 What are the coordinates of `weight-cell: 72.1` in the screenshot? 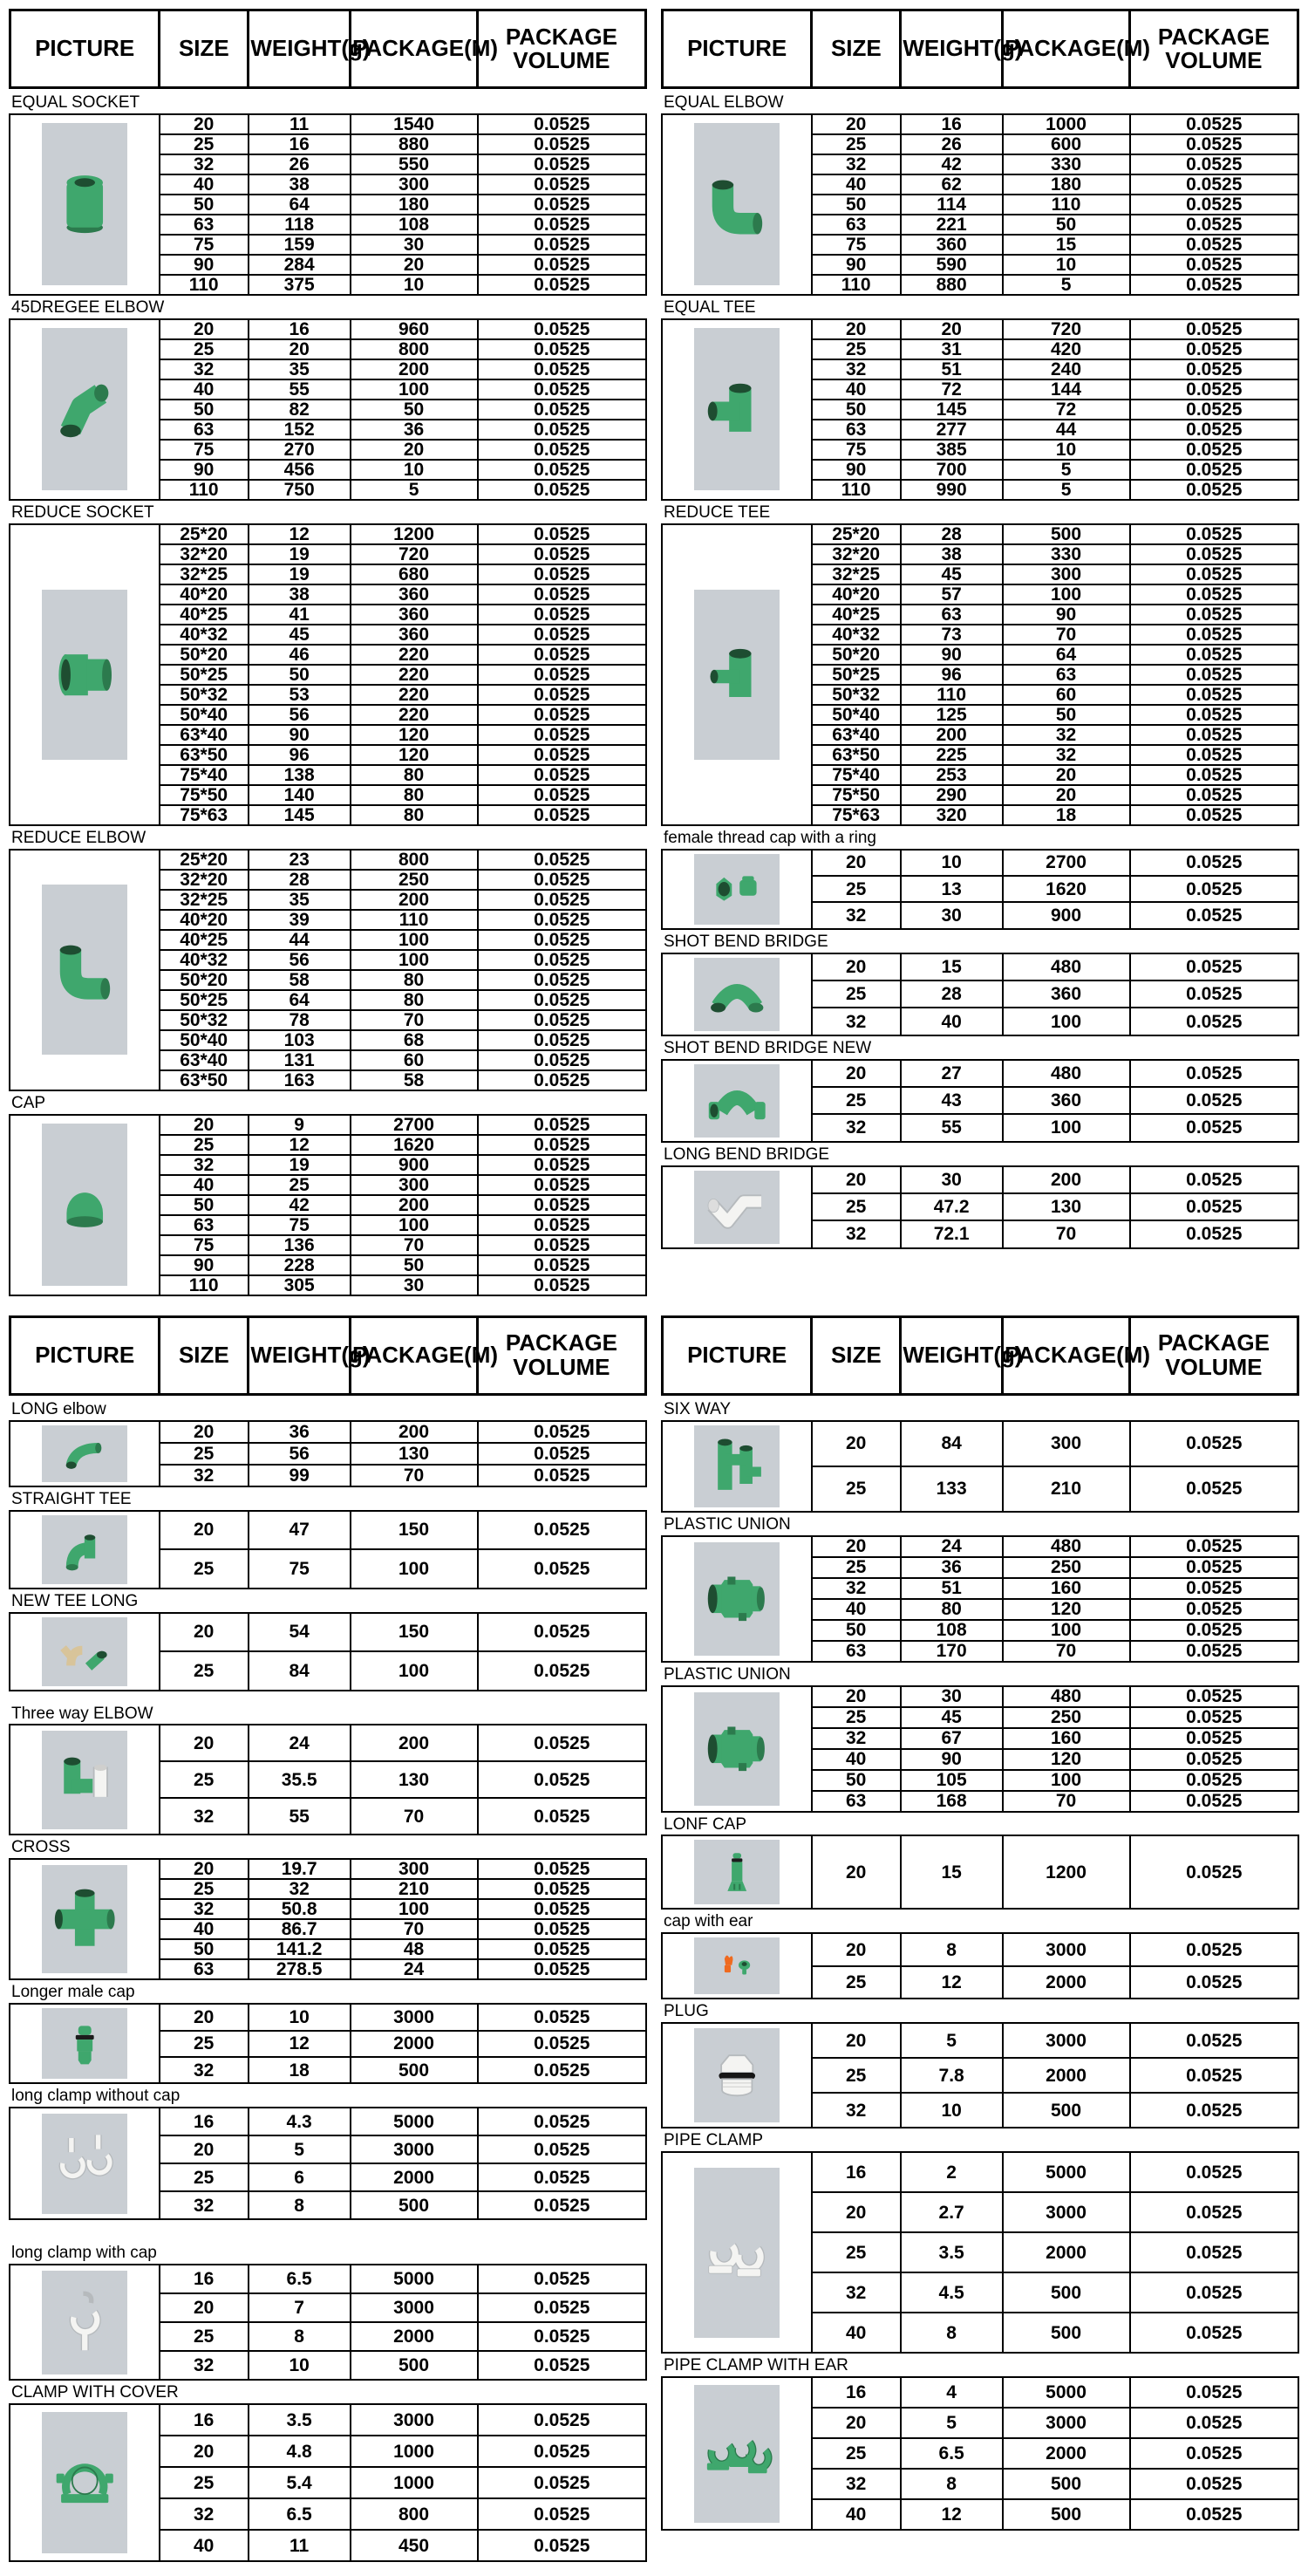 It's located at (951, 1234).